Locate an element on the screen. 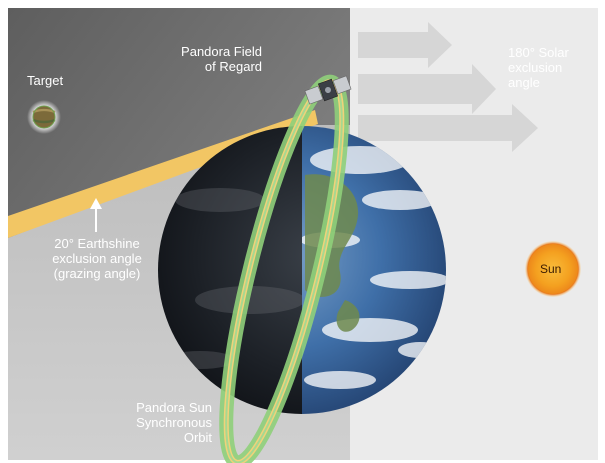 The width and height of the screenshot is (605, 463). solar-exclusion-line-2: exclusion is located at coordinates (535, 67).